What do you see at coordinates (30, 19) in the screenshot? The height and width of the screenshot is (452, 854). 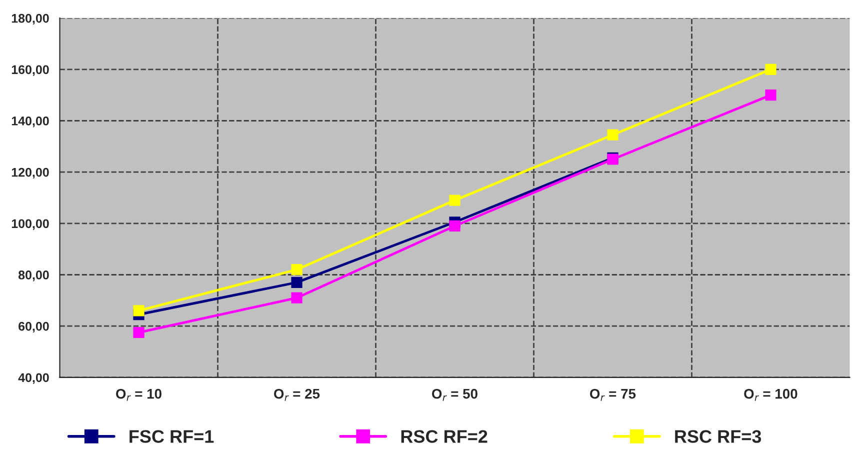 I see `y-tick-label: 180,00` at bounding box center [30, 19].